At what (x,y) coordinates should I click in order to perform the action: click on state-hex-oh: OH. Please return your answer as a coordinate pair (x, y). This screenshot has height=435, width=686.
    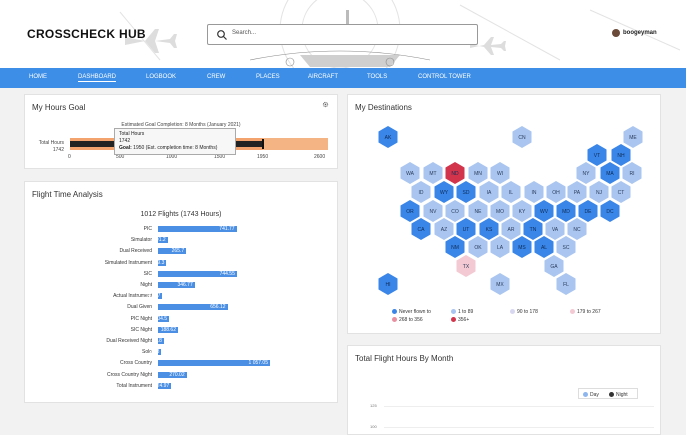
    Looking at the image, I should click on (556, 192).